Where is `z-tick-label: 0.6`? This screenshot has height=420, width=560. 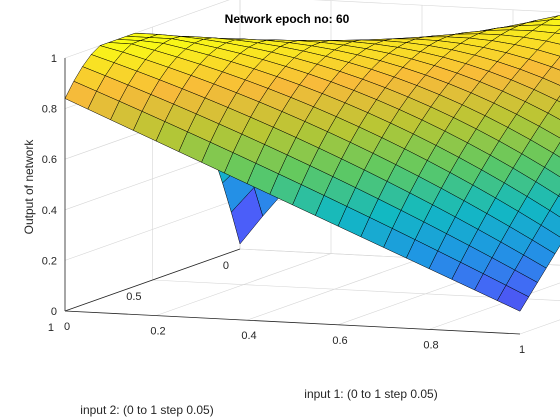
z-tick-label: 0.6 is located at coordinates (49, 160).